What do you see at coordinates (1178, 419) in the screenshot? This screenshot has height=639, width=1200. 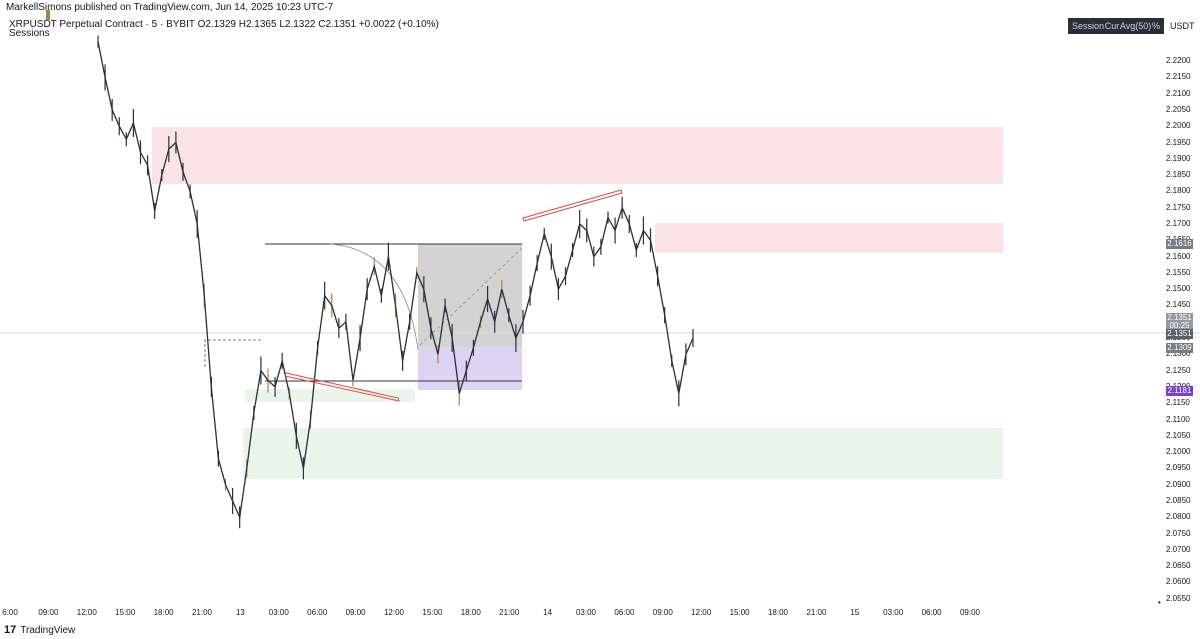 I see `price-tick-label: 2.1100` at bounding box center [1178, 419].